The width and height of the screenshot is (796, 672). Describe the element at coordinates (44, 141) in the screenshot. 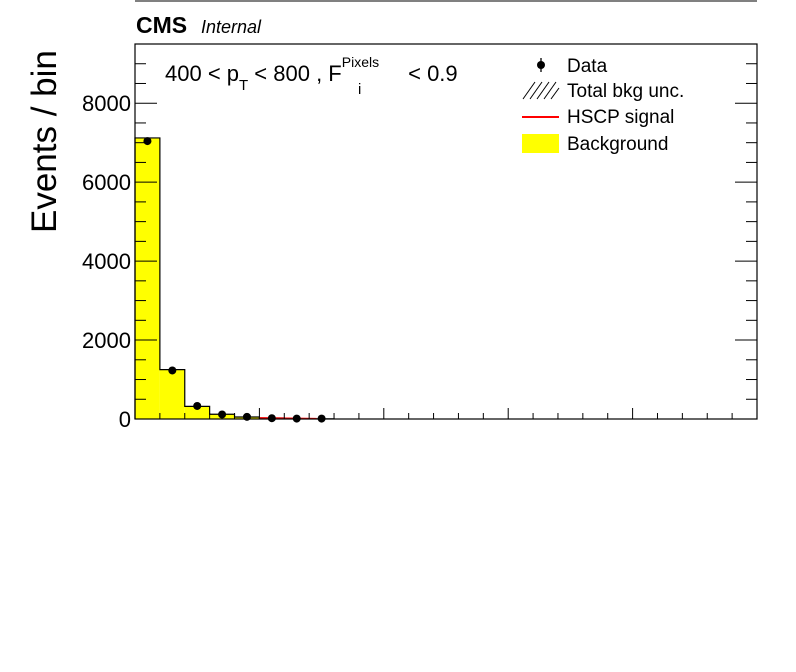

I see `y-axis-label: Events / bin` at that location.